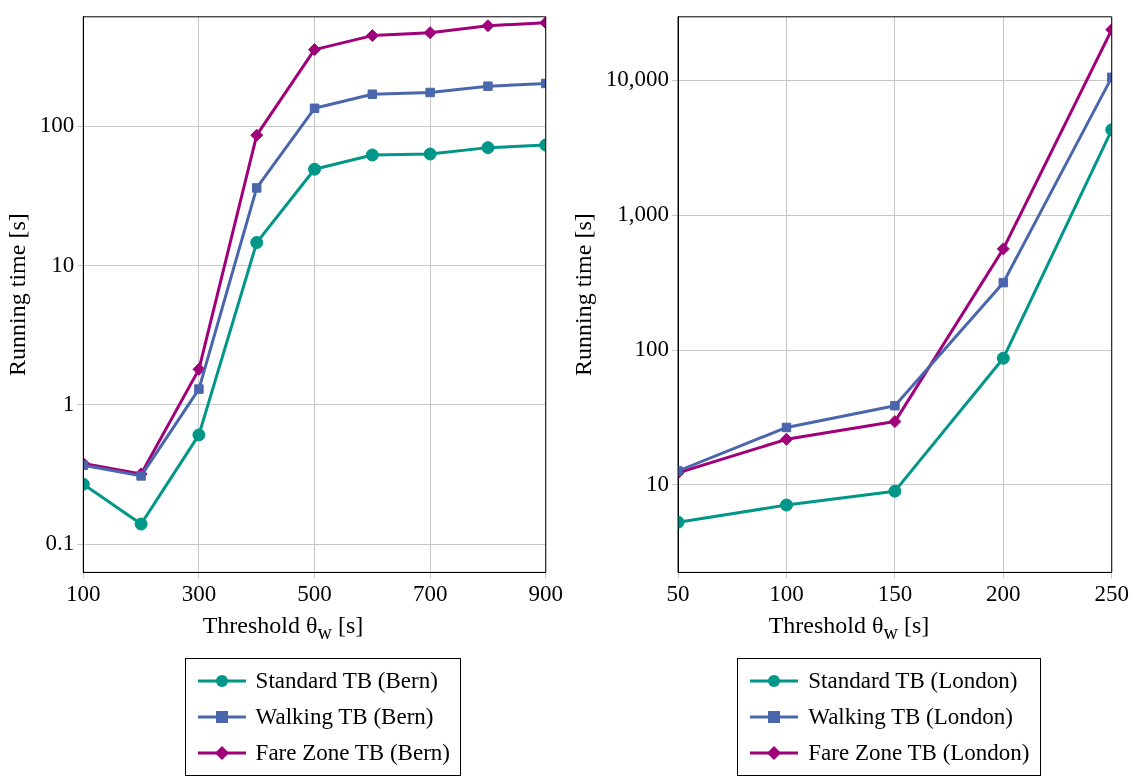 This screenshot has height=779, width=1133. I want to click on x-tick-label: 700, so click(430, 594).